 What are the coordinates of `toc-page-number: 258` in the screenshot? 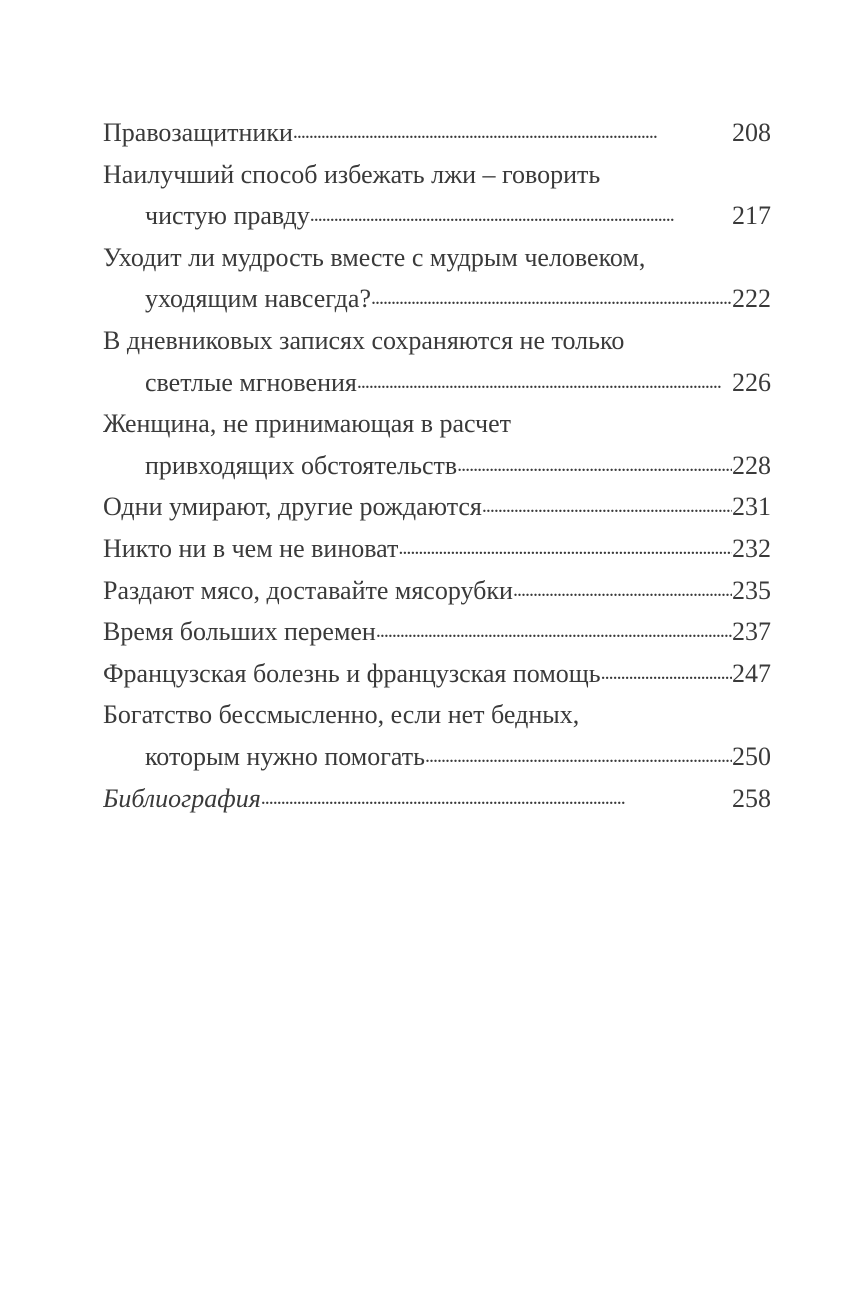 It's located at (751, 798).